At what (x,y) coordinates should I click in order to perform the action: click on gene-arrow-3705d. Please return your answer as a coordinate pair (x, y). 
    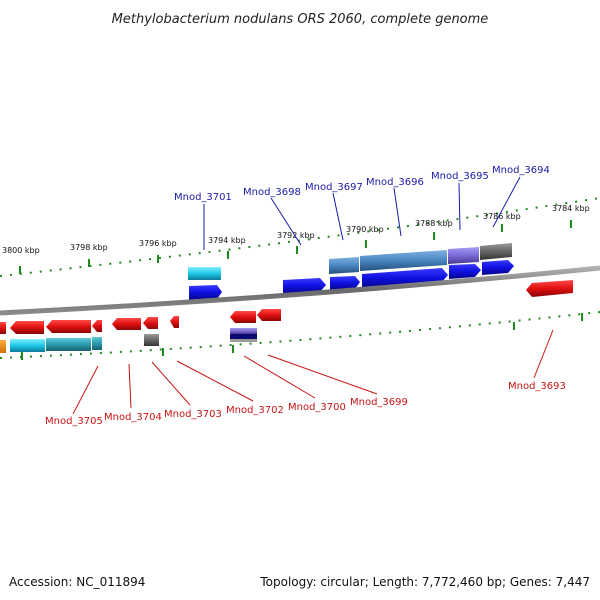
    Looking at the image, I should click on (97, 326).